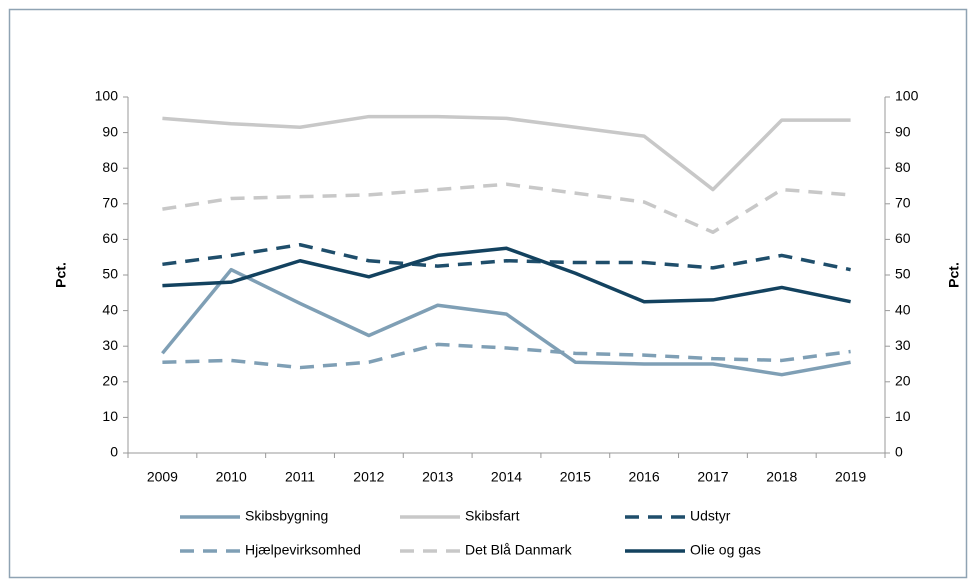 The width and height of the screenshot is (977, 588). Describe the element at coordinates (61, 275) in the screenshot. I see `y-axis-label: Pct.` at that location.